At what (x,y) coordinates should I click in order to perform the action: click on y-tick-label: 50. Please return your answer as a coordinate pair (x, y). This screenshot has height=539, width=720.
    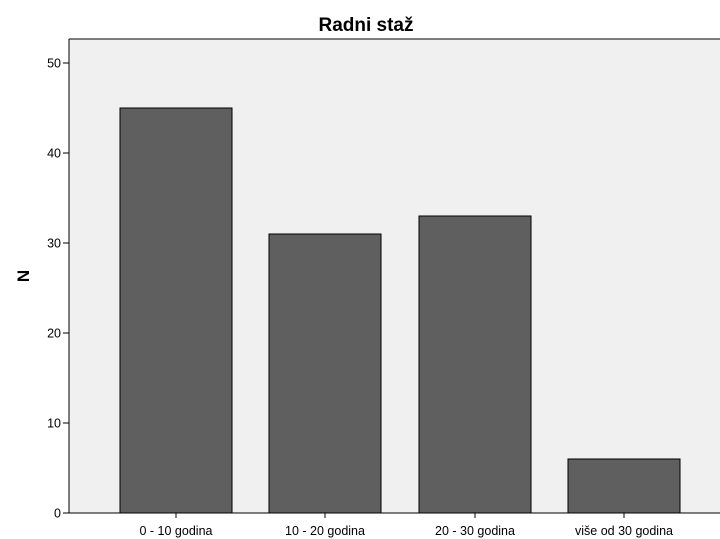
    Looking at the image, I should click on (54, 64).